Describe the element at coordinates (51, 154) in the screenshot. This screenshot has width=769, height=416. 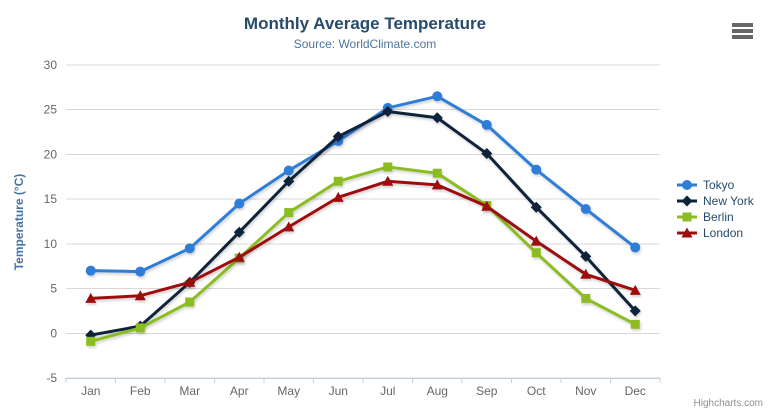
I see `y-axis-label: 20` at that location.